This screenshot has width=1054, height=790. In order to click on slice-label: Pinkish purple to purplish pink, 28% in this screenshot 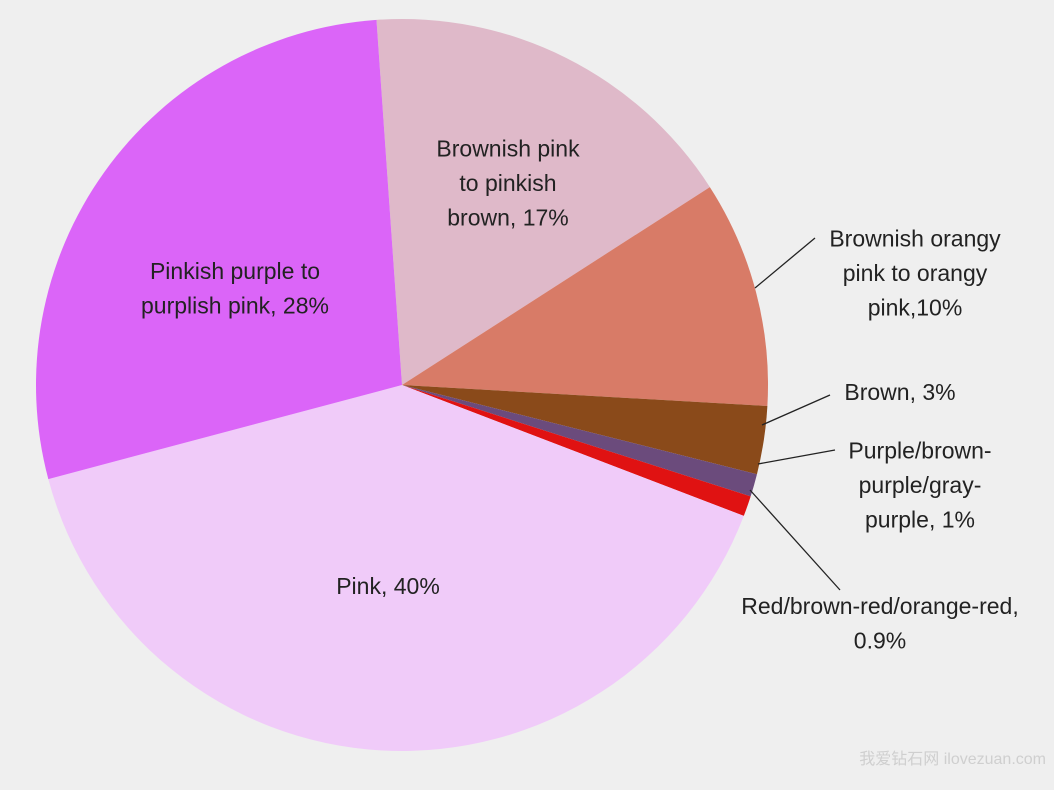, I will do `click(235, 288)`.